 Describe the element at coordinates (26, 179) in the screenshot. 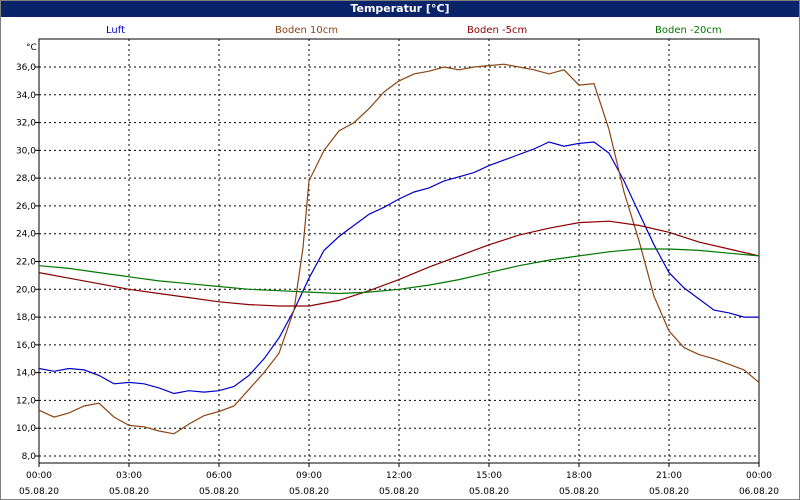

I see `y-tick-label: 28,0` at that location.